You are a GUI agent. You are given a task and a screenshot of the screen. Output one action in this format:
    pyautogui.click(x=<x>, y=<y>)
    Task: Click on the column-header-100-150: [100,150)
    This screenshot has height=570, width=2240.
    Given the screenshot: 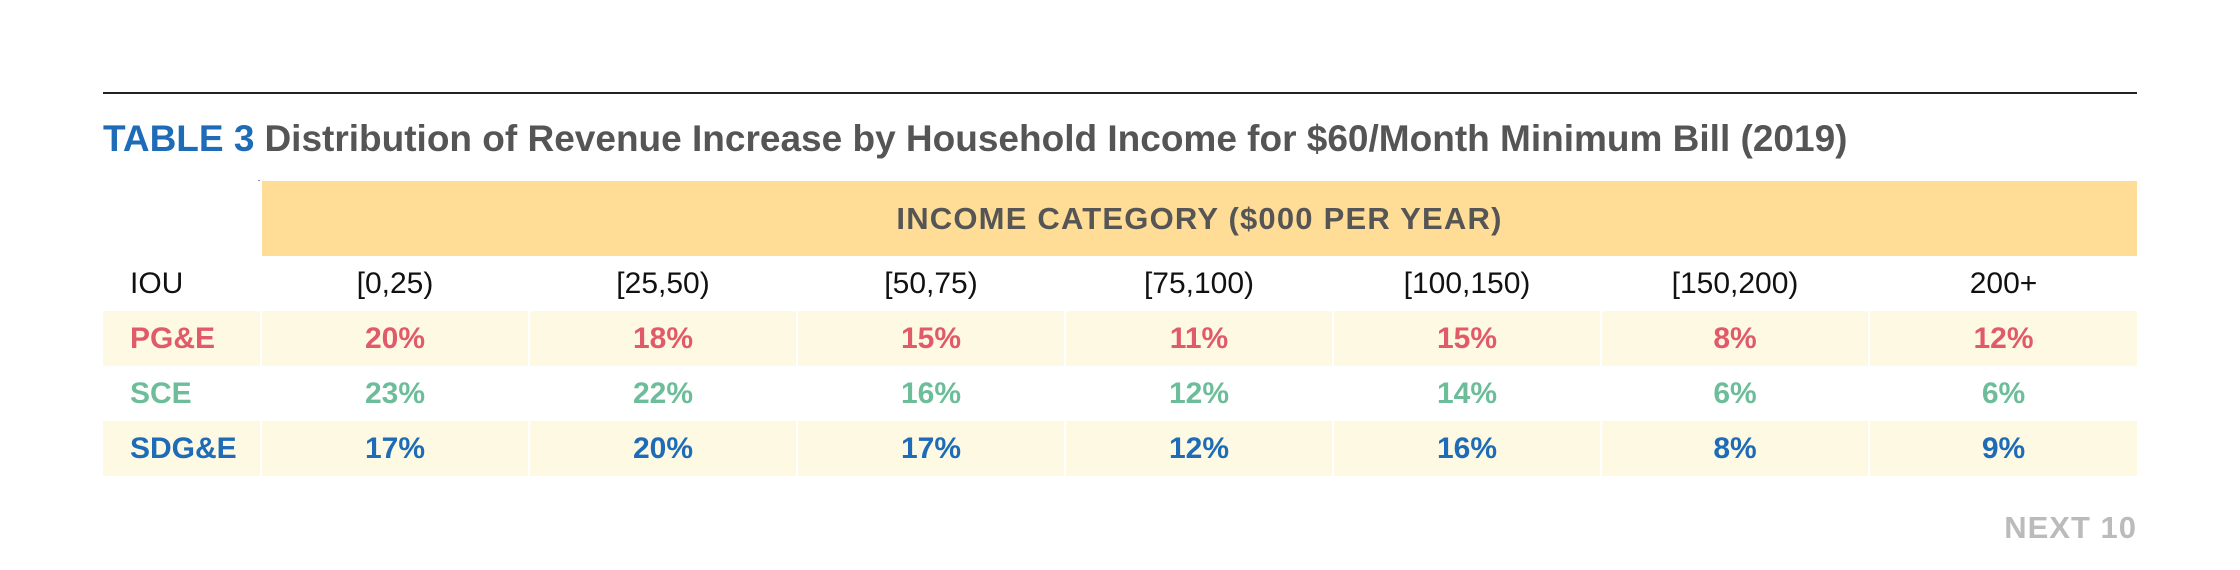 What is the action you would take?
    pyautogui.click(x=1467, y=283)
    